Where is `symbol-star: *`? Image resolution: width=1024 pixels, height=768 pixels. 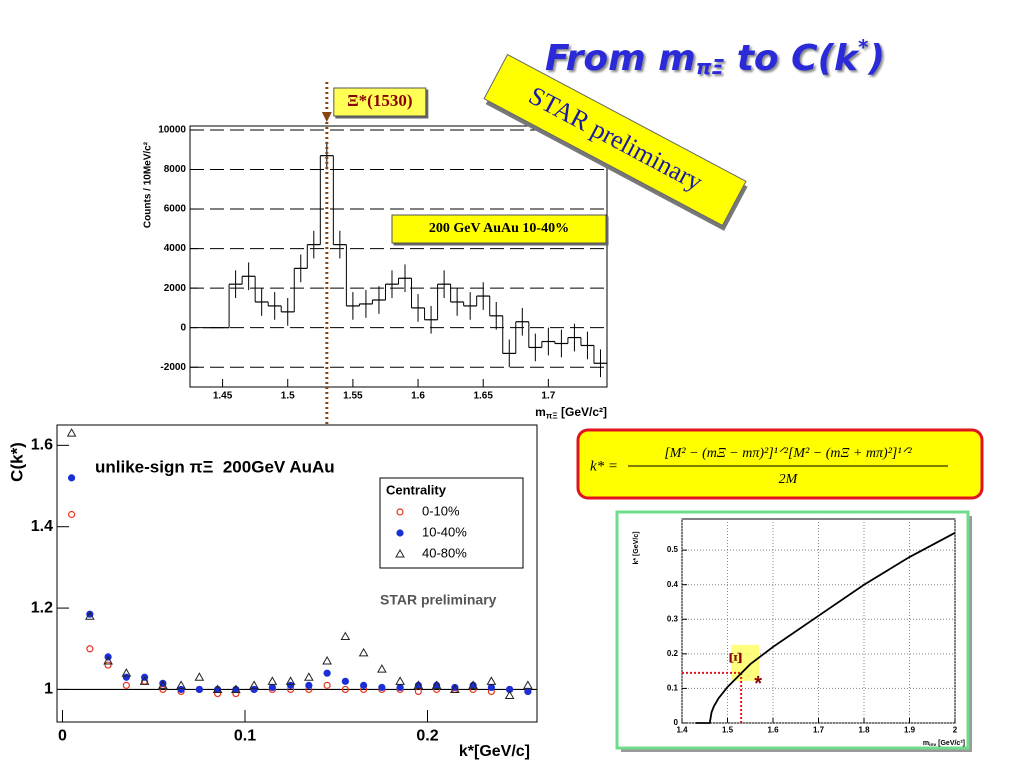 symbol-star: * is located at coordinates (758, 684).